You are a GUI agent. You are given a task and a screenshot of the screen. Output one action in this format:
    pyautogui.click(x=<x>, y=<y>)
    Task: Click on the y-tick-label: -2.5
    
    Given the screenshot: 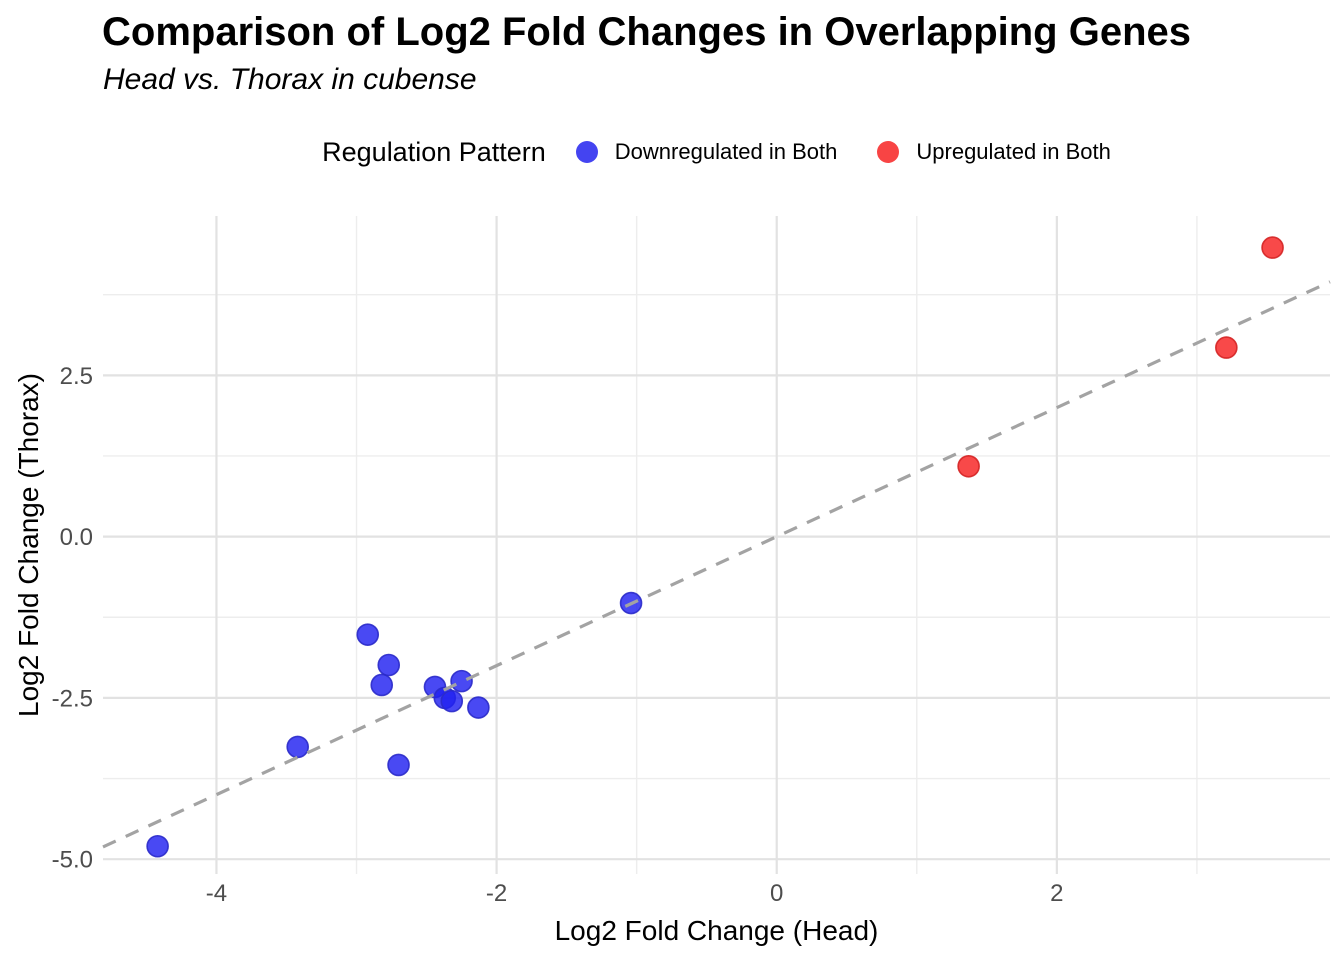 What is the action you would take?
    pyautogui.click(x=72, y=698)
    